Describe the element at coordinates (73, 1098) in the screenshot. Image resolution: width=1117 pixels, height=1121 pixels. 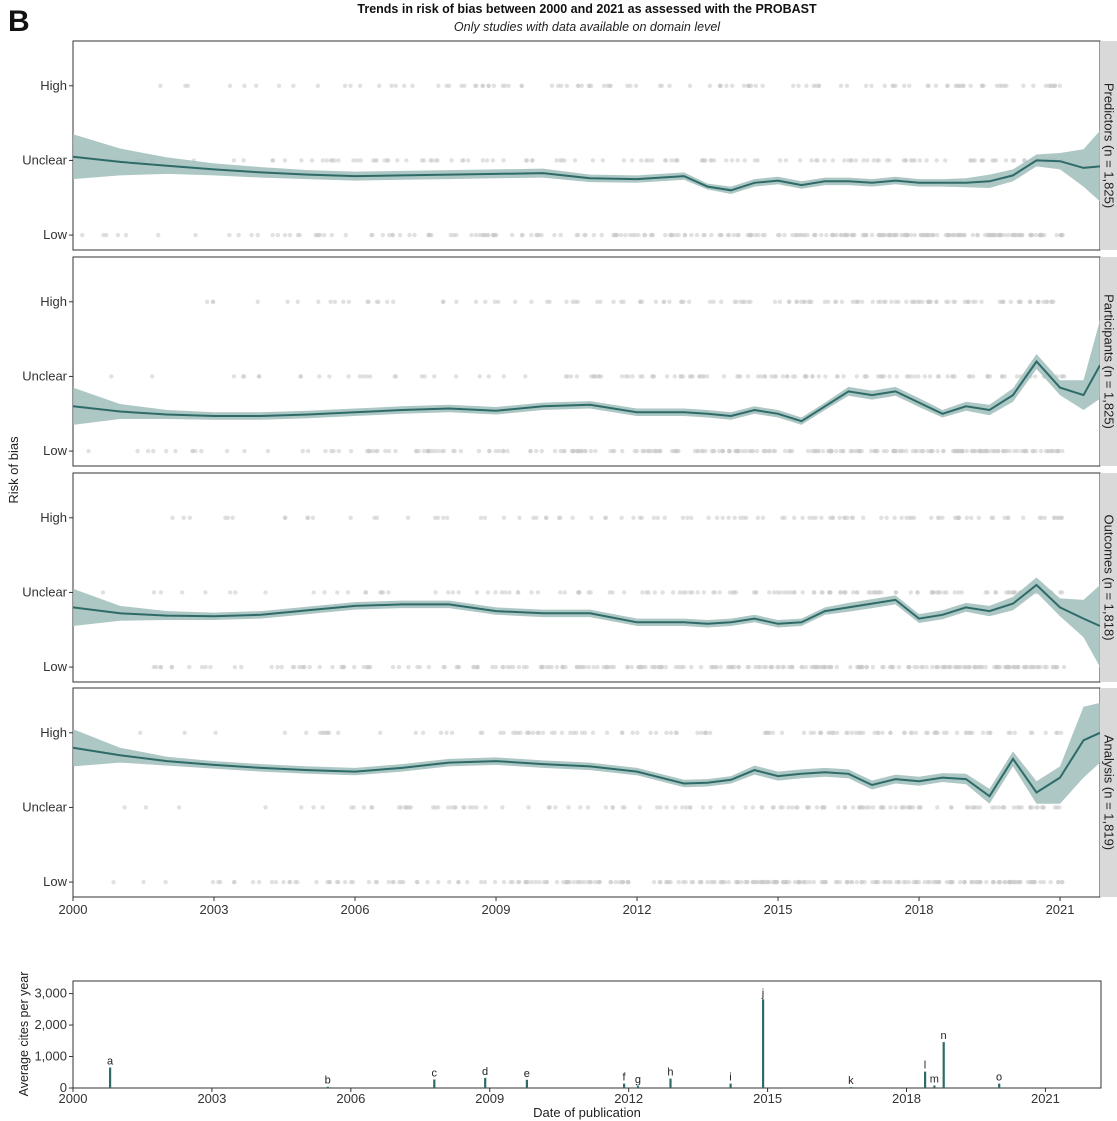
I see `bar-x-tick-label: 2000` at that location.